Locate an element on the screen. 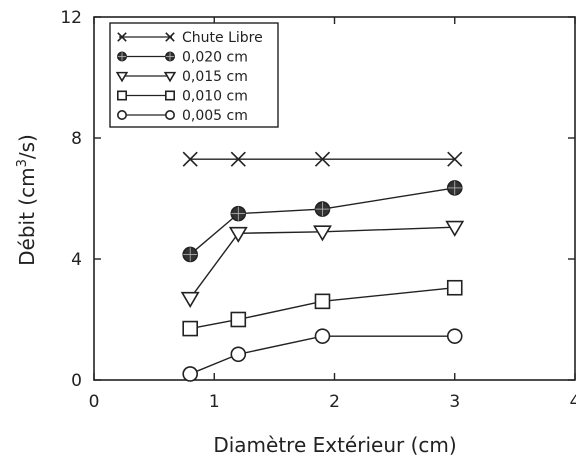 The height and width of the screenshot is (468, 576). y-axis-title: Débit (cm3/s) is located at coordinates (27, 200).